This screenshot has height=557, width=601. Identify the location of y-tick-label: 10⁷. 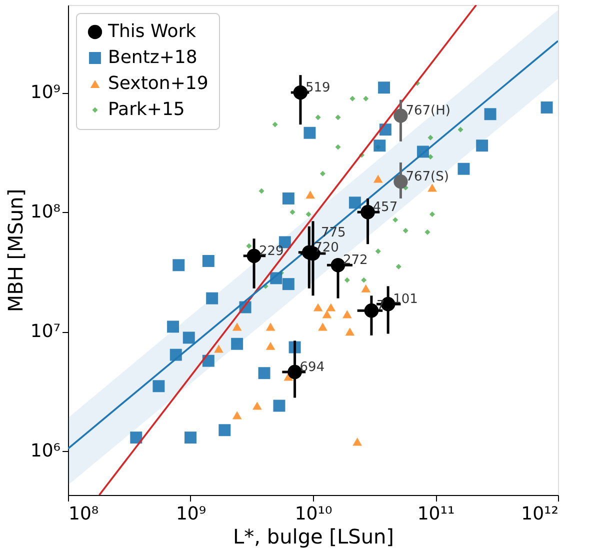
(45, 331).